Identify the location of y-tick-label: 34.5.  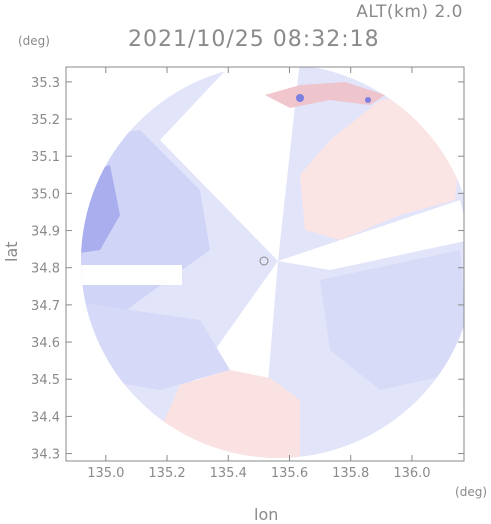
(45, 380).